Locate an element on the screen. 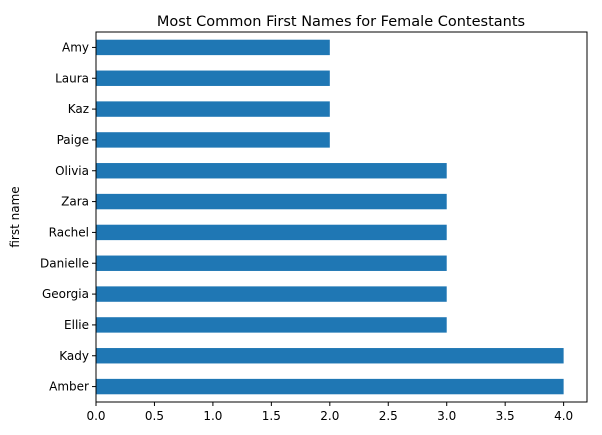  y-tick-label: Olivia is located at coordinates (72, 171).